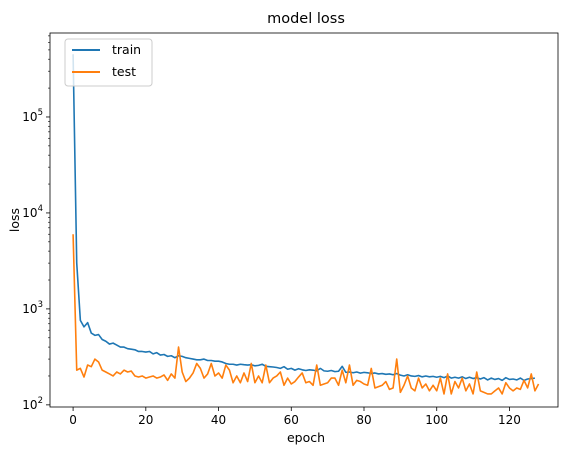 The image size is (567, 451). What do you see at coordinates (145, 420) in the screenshot?
I see `x-tick-label: 20` at bounding box center [145, 420].